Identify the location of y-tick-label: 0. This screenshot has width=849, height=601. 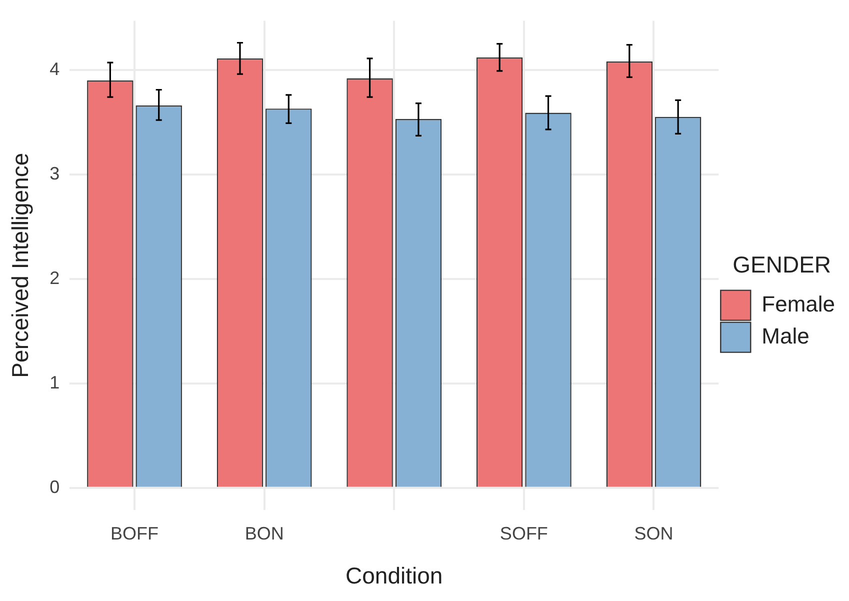
(55, 486).